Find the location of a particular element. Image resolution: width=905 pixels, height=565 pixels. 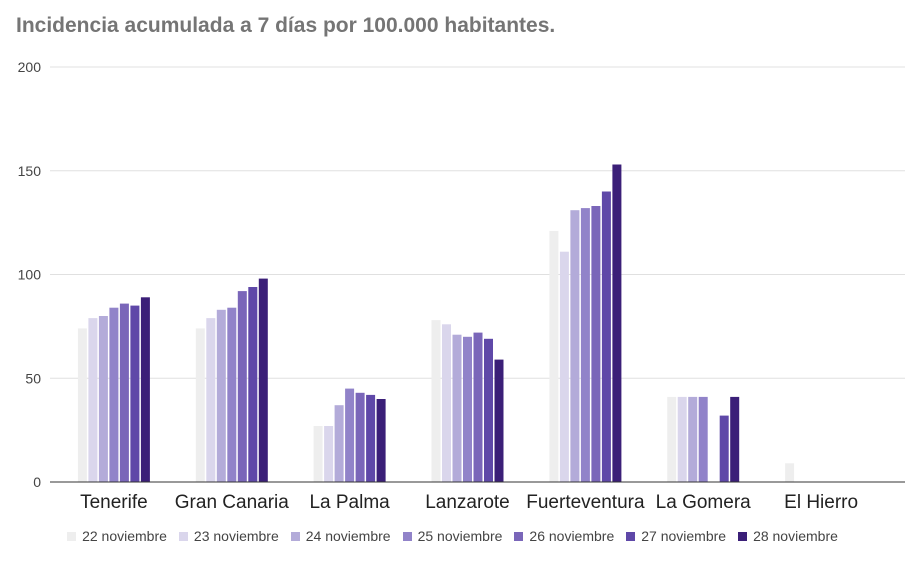

x-tick-label: El Hierro is located at coordinates (821, 502).